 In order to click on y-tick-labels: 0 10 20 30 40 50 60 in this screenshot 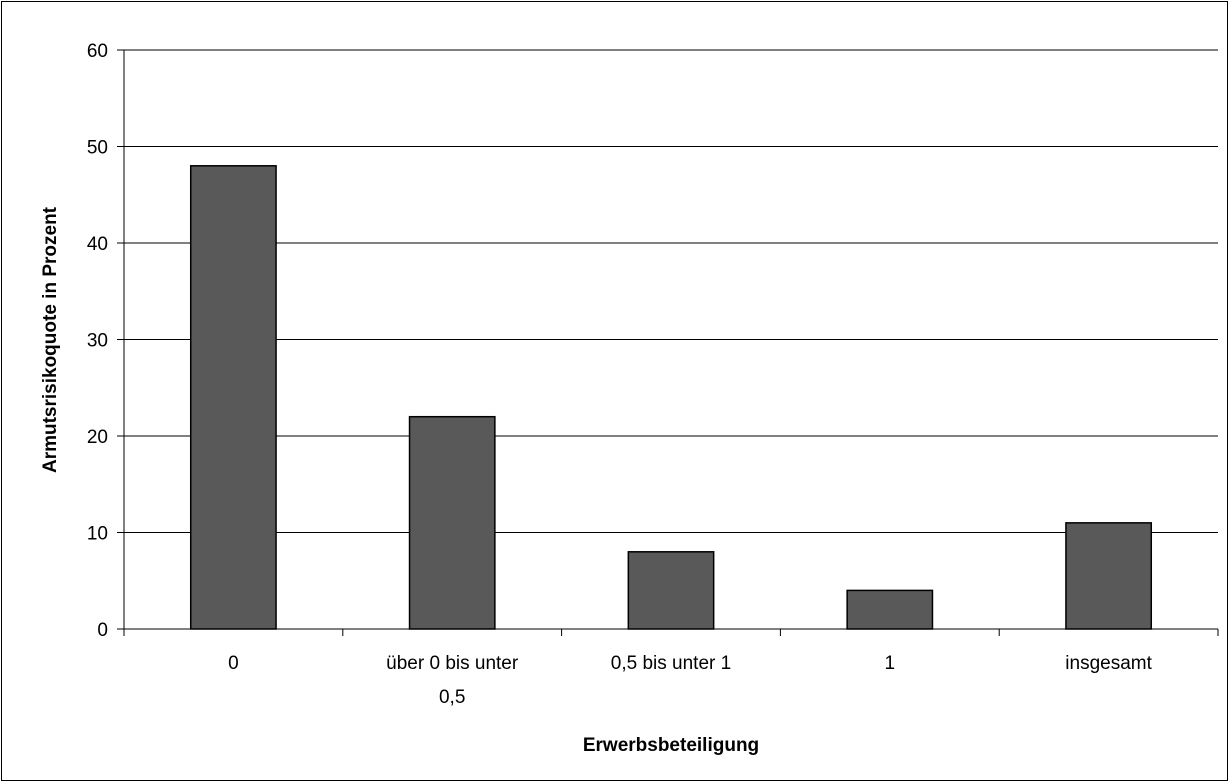, I will do `click(105, 341)`.